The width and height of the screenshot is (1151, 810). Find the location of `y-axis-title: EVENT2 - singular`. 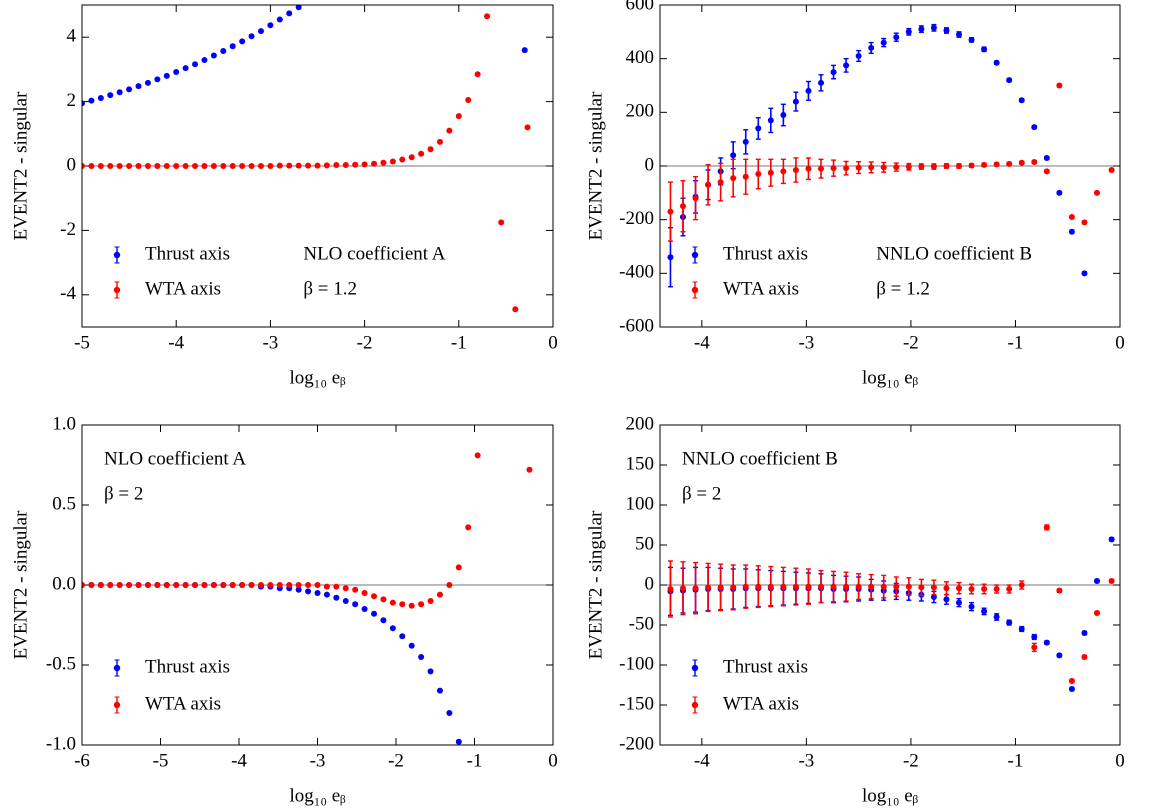

y-axis-title: EVENT2 - singular is located at coordinates (595, 584).